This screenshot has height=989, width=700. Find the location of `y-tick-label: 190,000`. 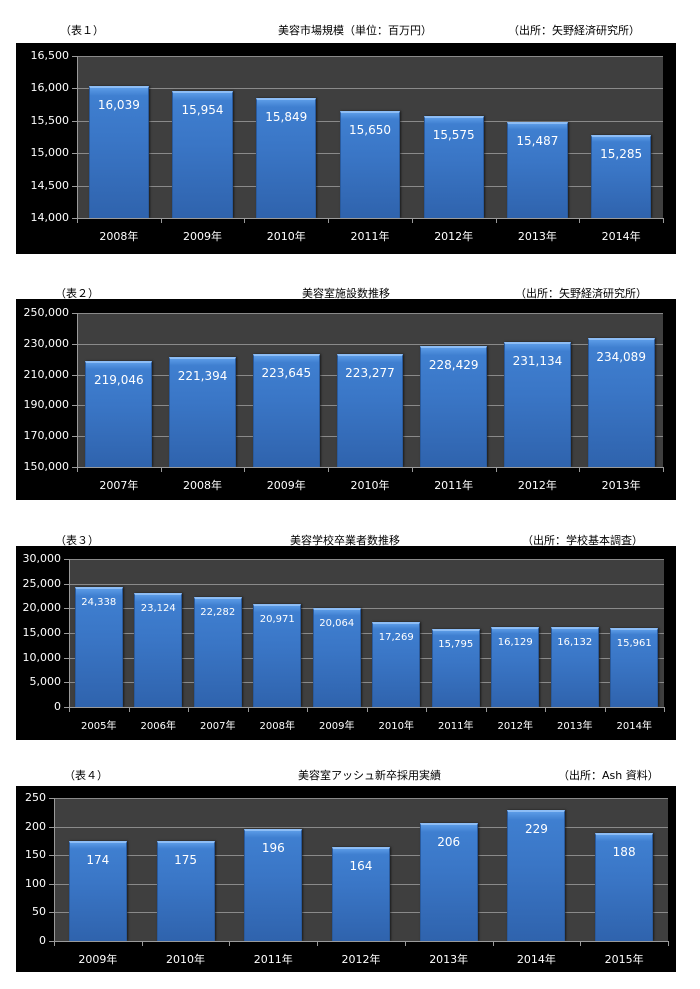

y-tick-label: 190,000 is located at coordinates (46, 404).